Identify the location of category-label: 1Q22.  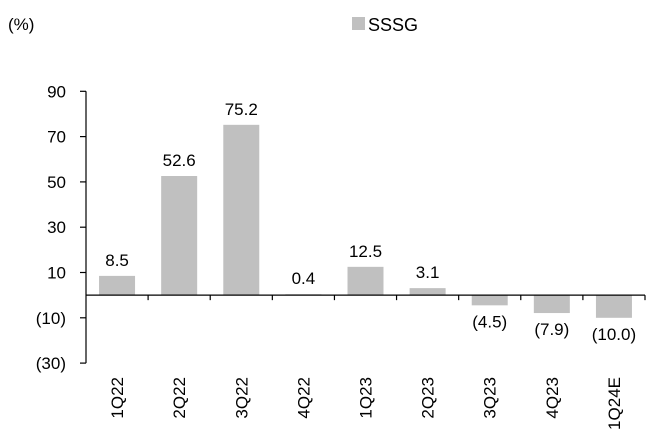
(117, 398).